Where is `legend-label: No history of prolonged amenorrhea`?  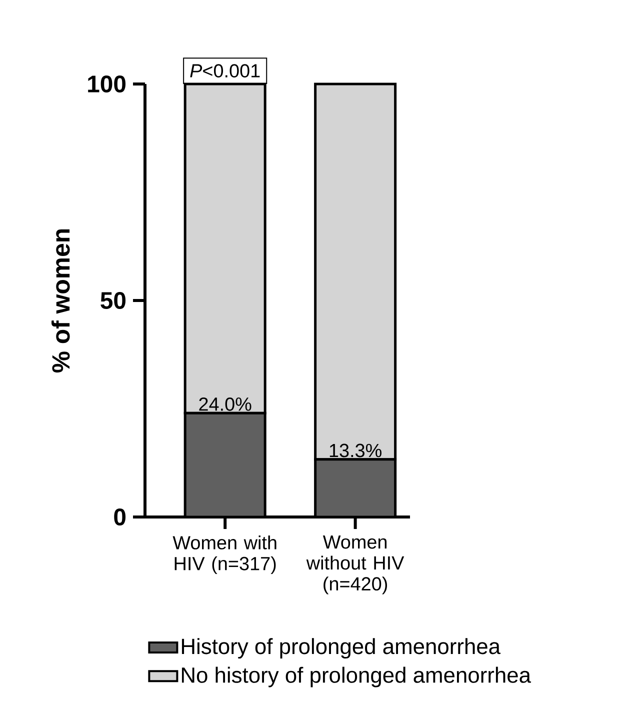
legend-label: No history of prolonged amenorrhea is located at coordinates (356, 677).